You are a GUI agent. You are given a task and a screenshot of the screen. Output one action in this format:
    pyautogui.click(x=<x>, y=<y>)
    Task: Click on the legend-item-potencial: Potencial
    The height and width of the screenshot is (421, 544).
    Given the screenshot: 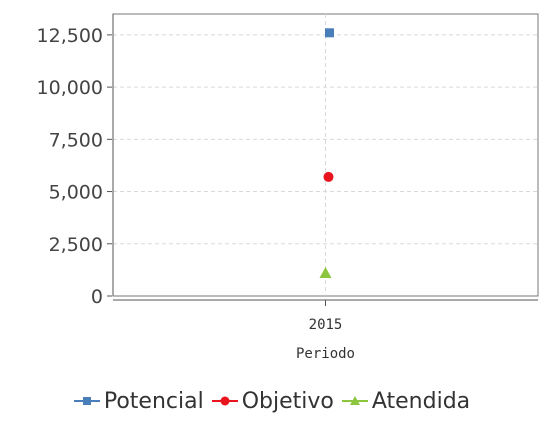 What is the action you would take?
    pyautogui.click(x=138, y=401)
    